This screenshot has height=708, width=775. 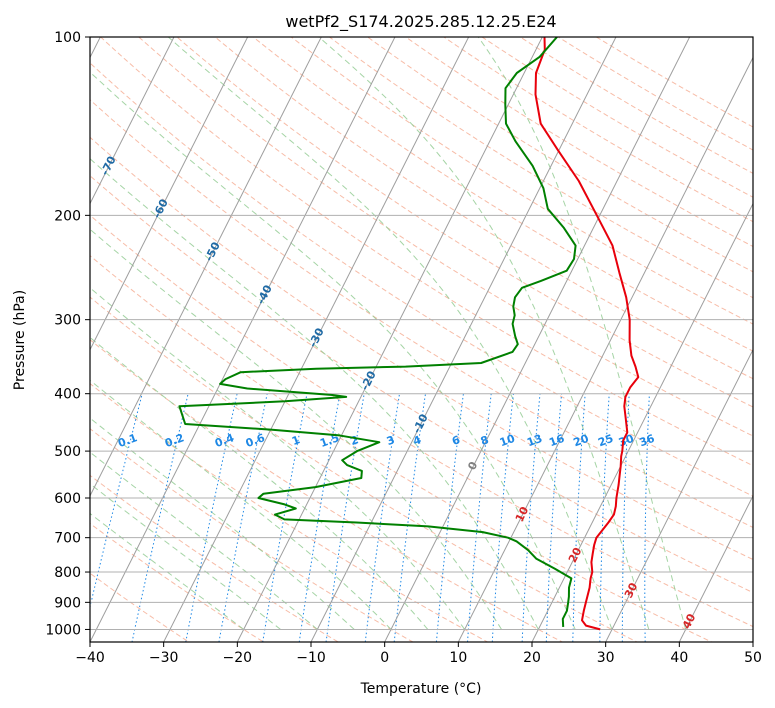 I want to click on mixing-ratio-label: 36, so click(x=647, y=441).